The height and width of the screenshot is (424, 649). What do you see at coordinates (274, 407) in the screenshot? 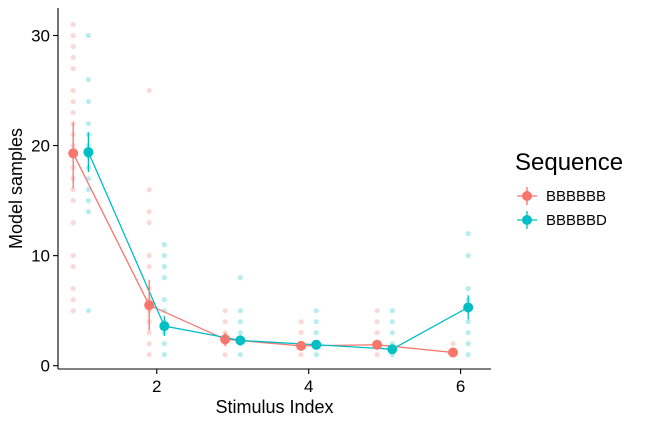
I see `x-axis-title: Stimulus Index` at bounding box center [274, 407].